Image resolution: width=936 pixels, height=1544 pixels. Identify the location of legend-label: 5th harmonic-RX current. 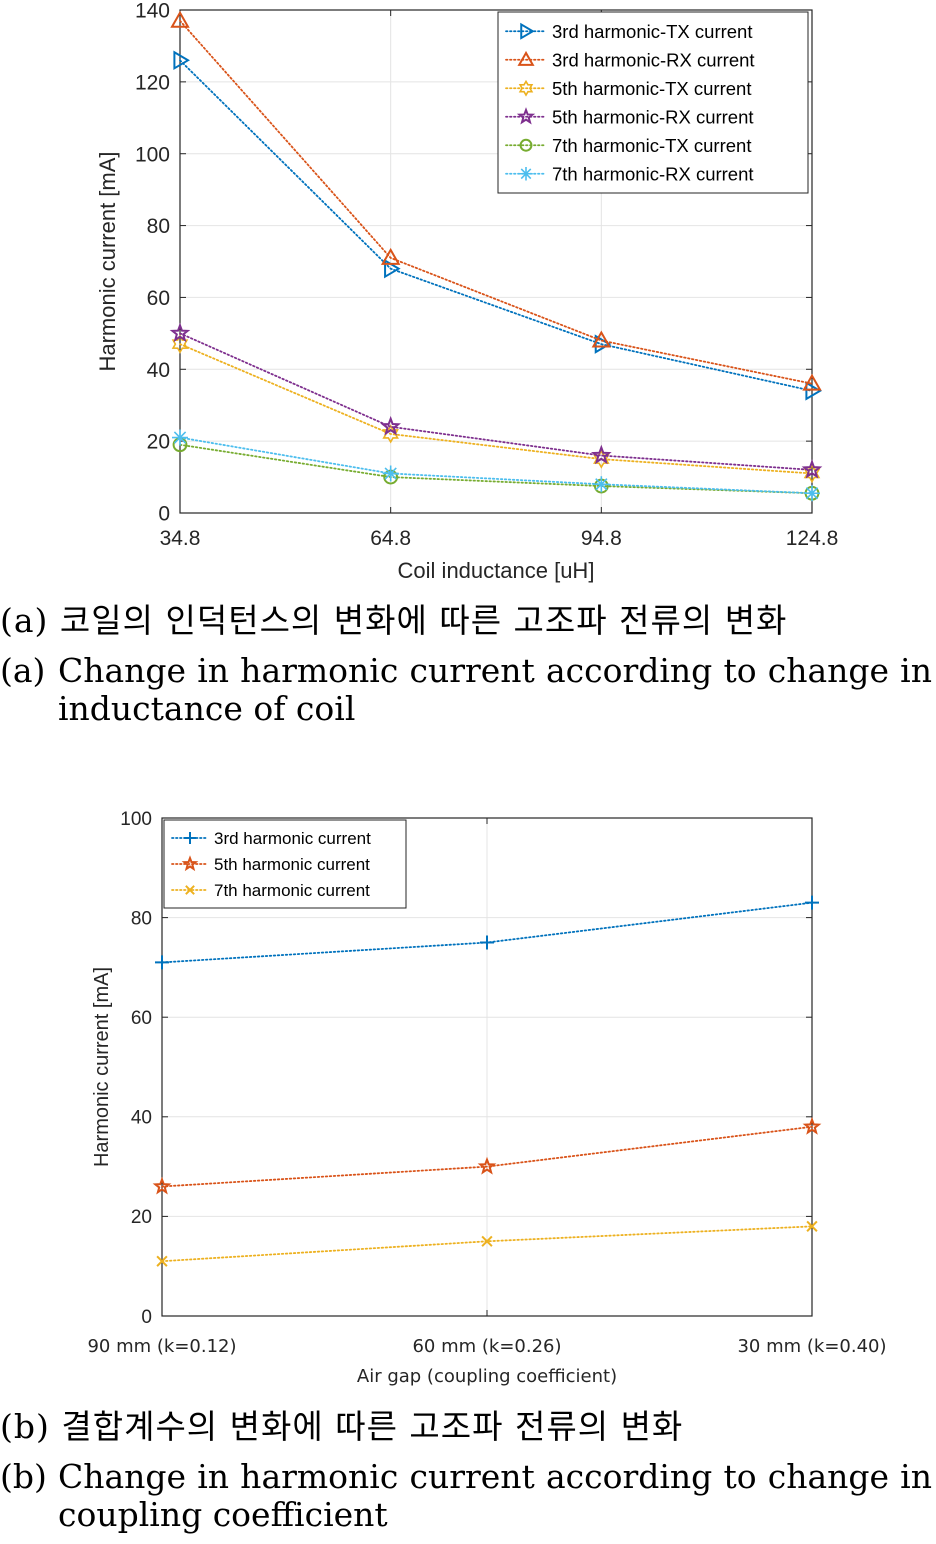
(653, 116).